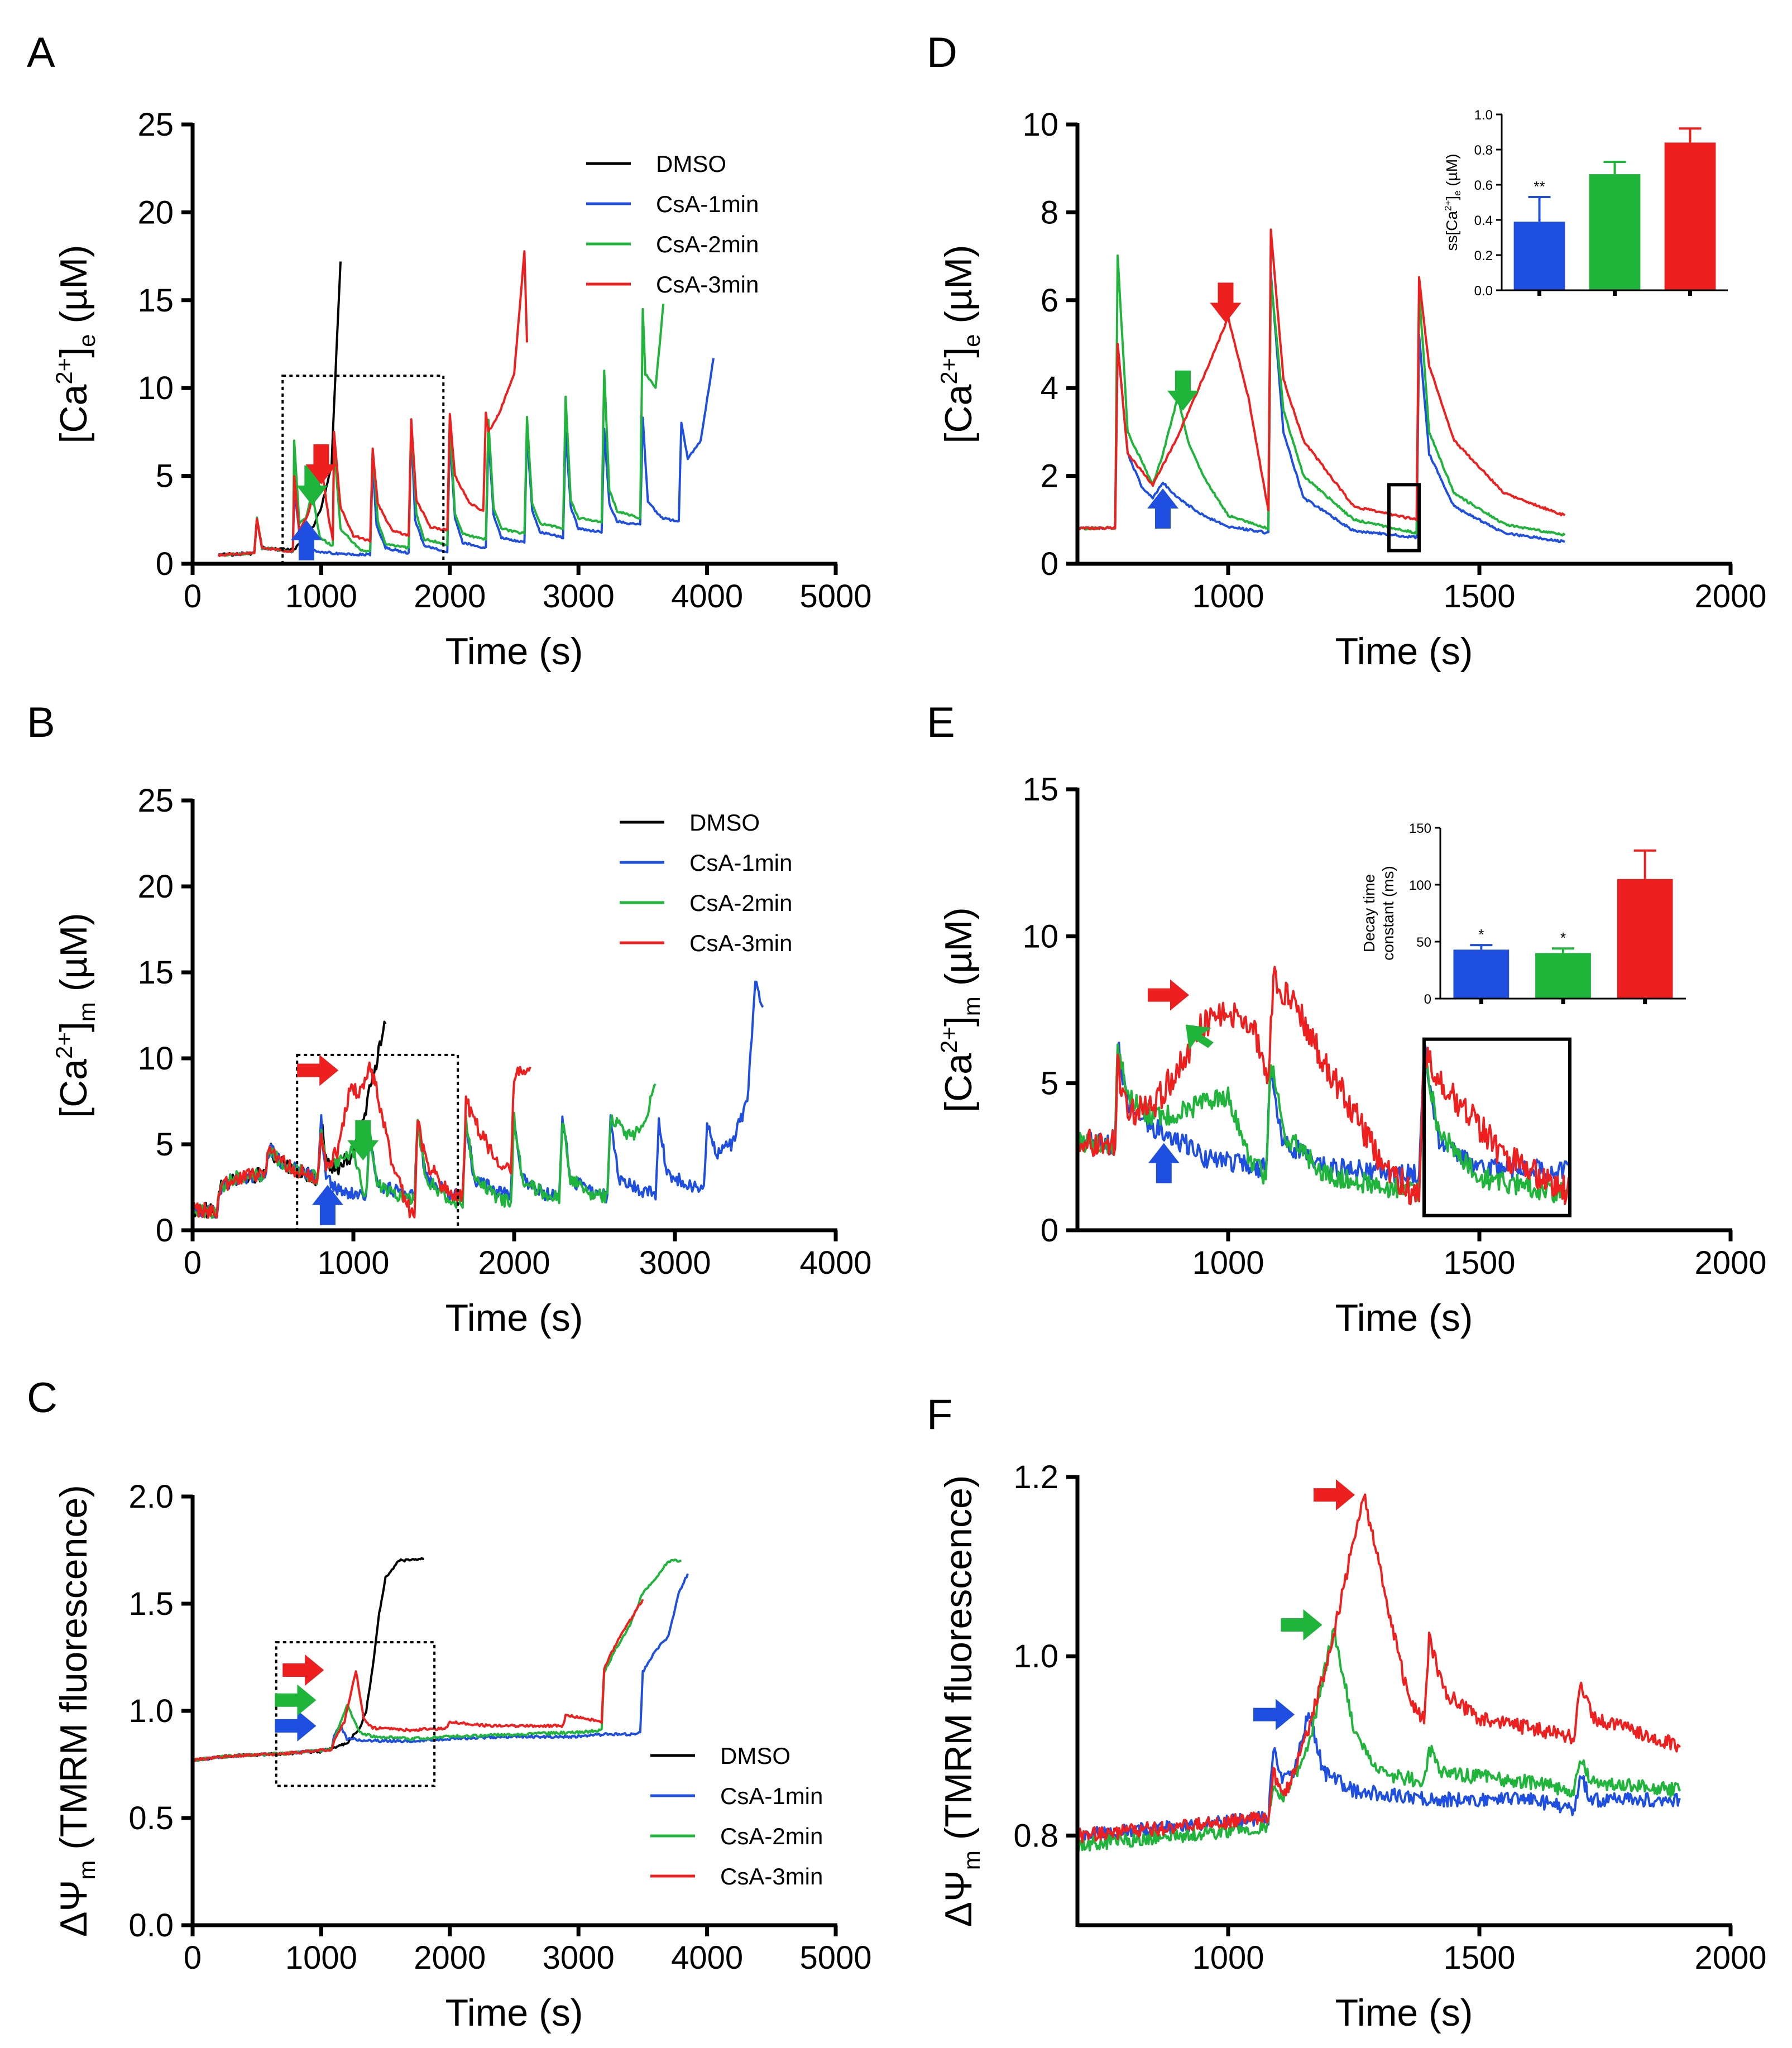  I want to click on y-tick-label: 4, so click(1049, 388).